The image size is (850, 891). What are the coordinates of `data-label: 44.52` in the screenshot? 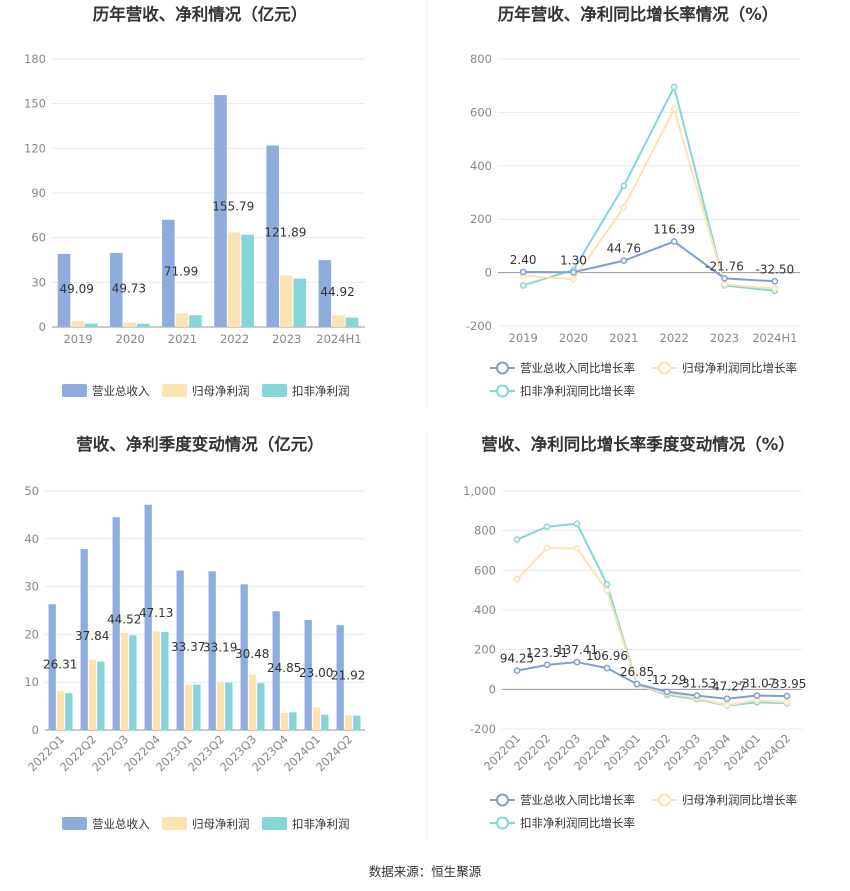 It's located at (124, 619).